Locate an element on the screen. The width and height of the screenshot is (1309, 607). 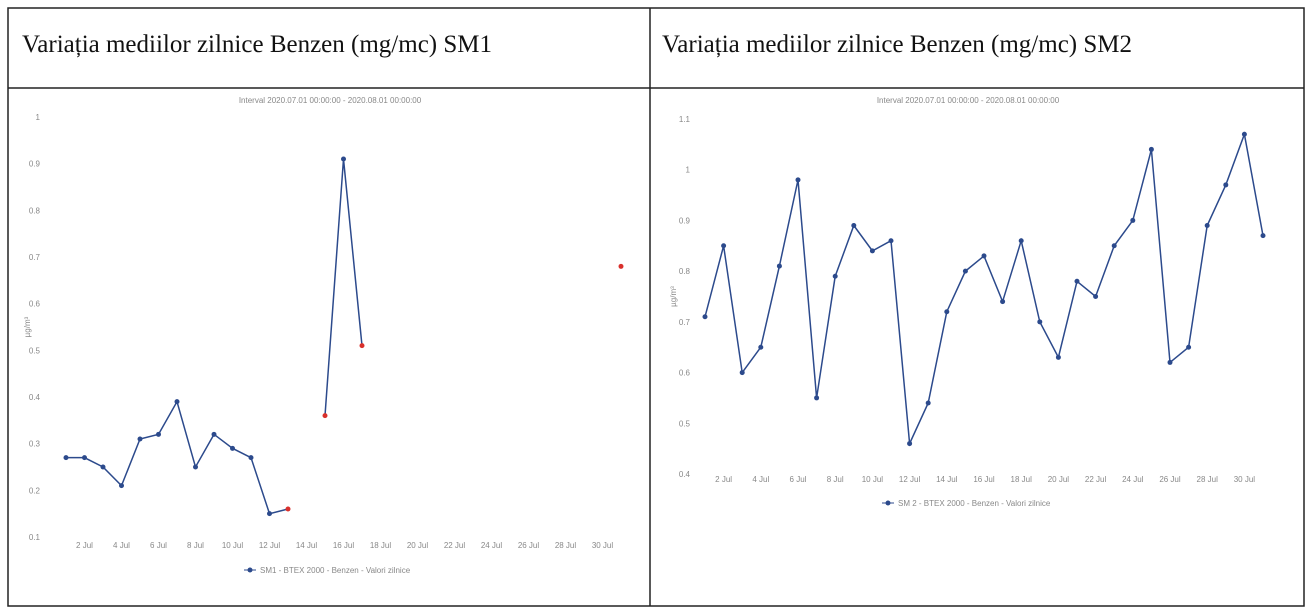
y-tick-label: 0.1 is located at coordinates (35, 537).